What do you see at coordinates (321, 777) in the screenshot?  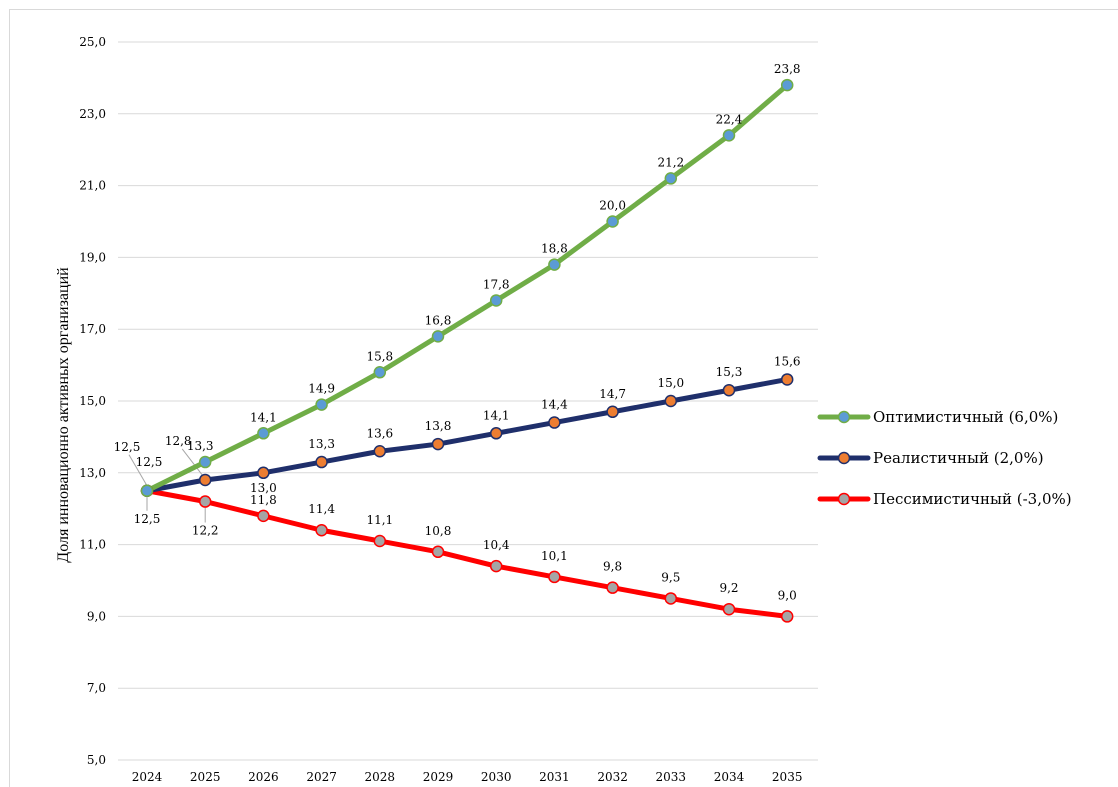 I see `x-tick-label: 2027` at bounding box center [321, 777].